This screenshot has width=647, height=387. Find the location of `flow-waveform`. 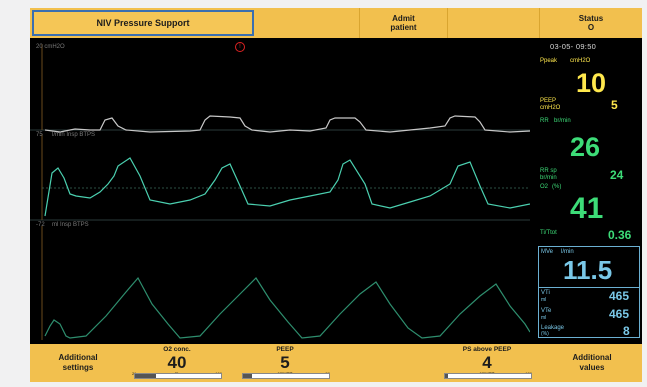

flow-waveform is located at coordinates (287, 187).